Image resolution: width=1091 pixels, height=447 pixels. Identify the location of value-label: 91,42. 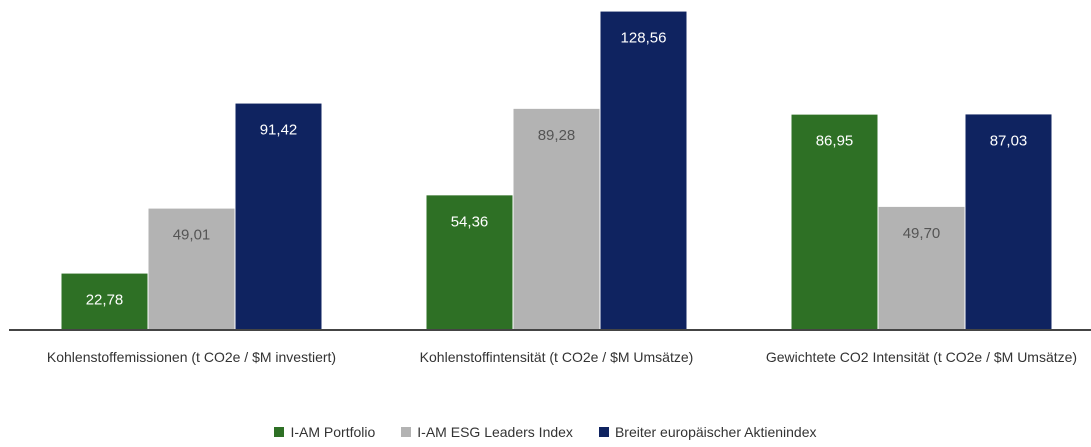
(279, 130).